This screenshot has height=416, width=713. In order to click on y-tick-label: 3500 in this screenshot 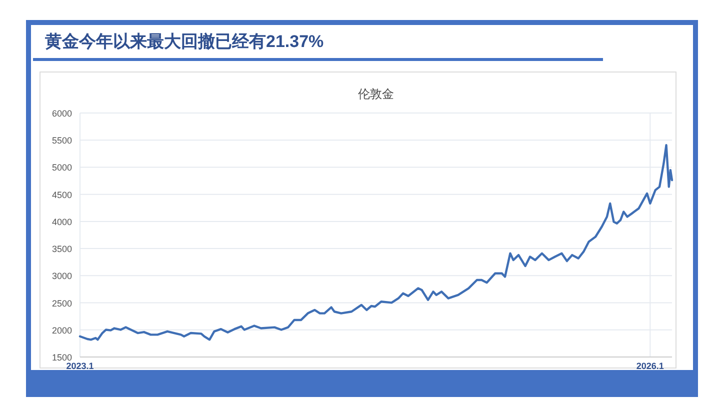, I will do `click(62, 249)`.